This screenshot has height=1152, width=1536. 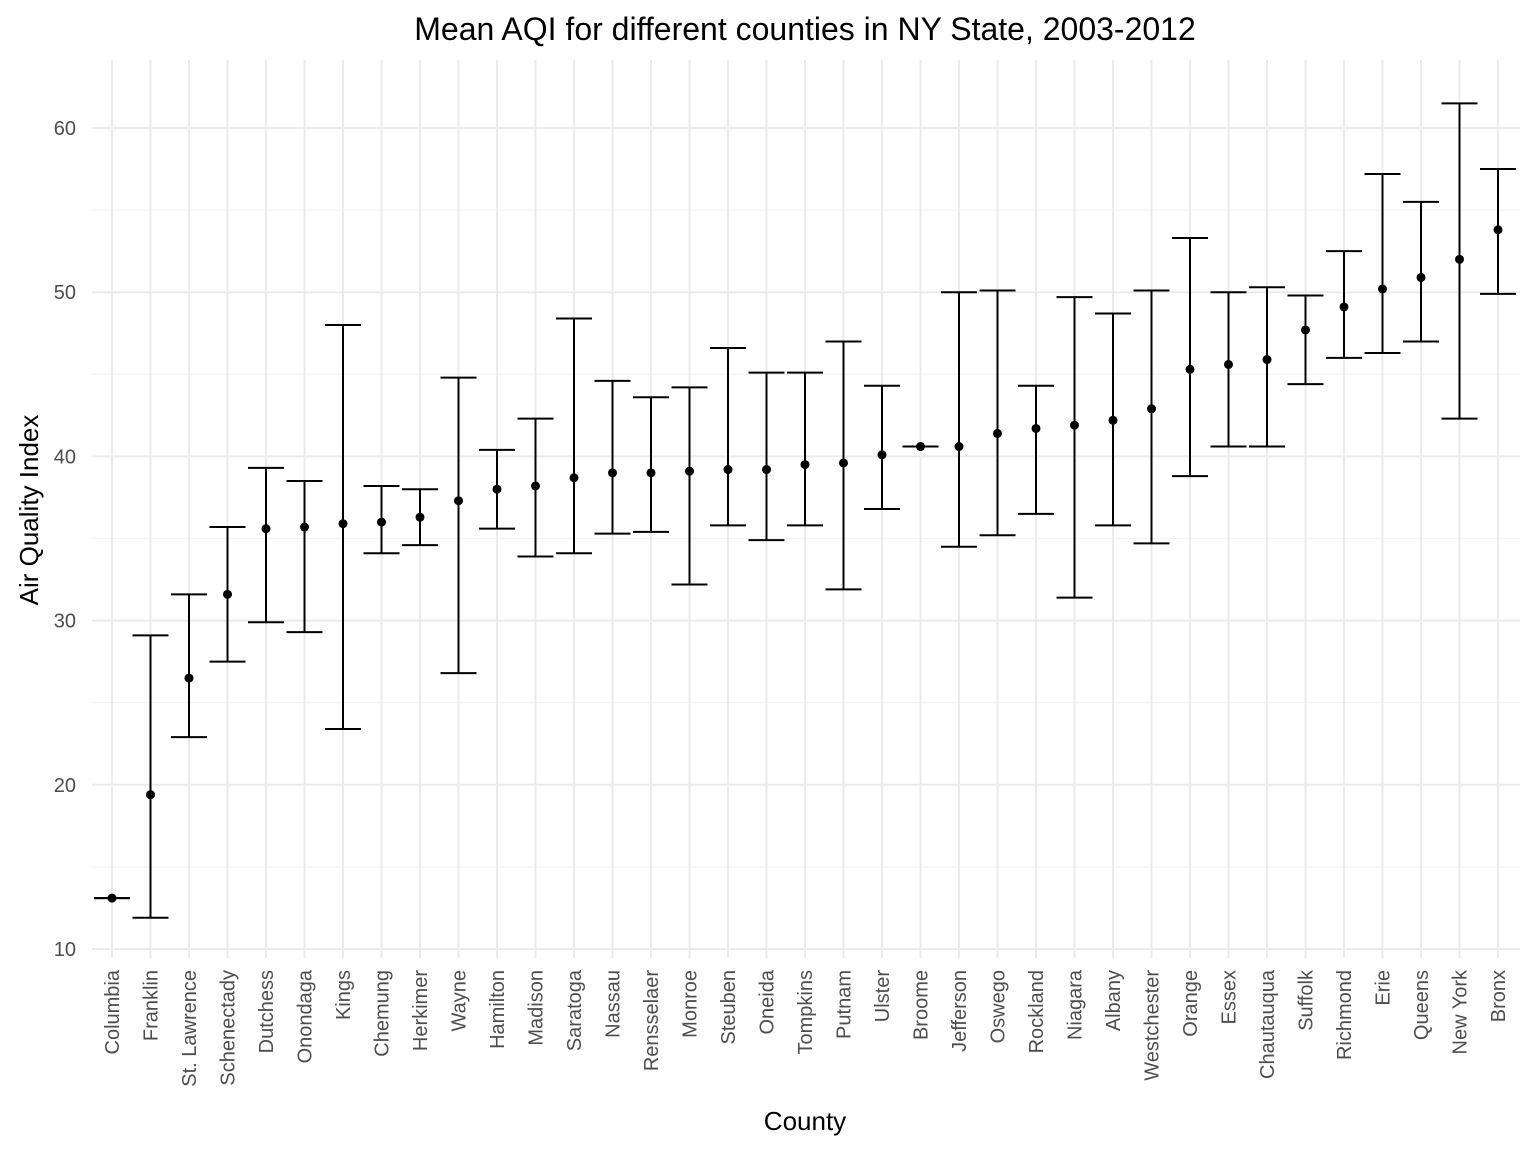 I want to click on x-tick-label: Franklin, so click(x=152, y=1005).